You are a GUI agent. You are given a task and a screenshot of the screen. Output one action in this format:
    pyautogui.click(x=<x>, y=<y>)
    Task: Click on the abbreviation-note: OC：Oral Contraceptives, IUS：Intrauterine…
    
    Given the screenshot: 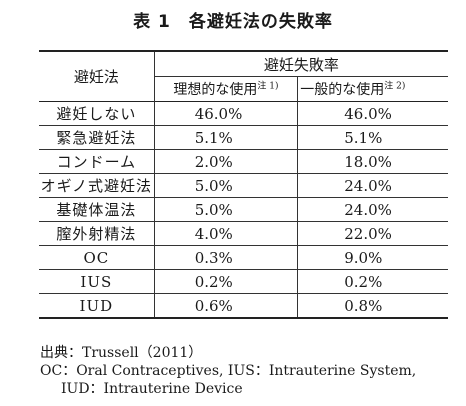 What is the action you would take?
    pyautogui.click(x=228, y=371)
    